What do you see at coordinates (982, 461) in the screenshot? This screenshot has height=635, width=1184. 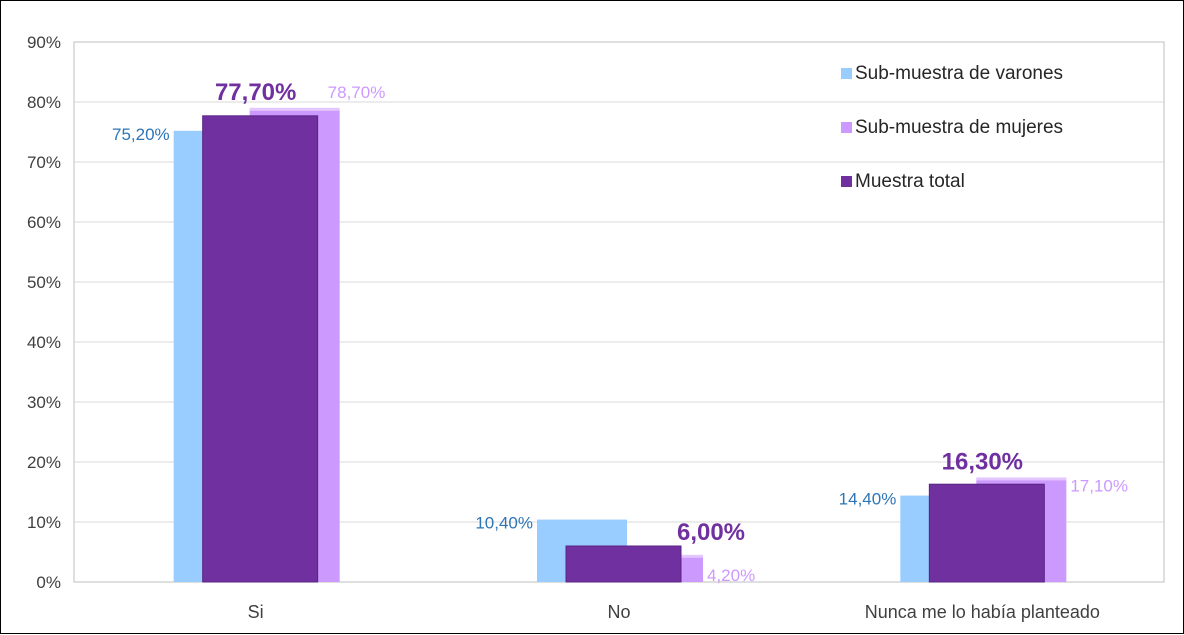 I see `data-label-total: 16,30%` at bounding box center [982, 461].